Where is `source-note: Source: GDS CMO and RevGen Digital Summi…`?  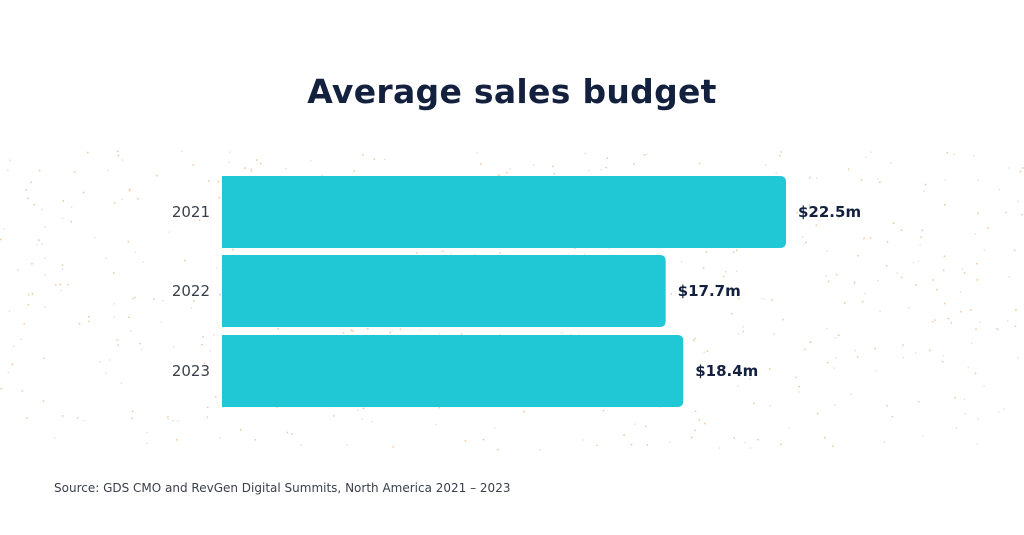 source-note: Source: GDS CMO and RevGen Digital Summi… is located at coordinates (282, 488).